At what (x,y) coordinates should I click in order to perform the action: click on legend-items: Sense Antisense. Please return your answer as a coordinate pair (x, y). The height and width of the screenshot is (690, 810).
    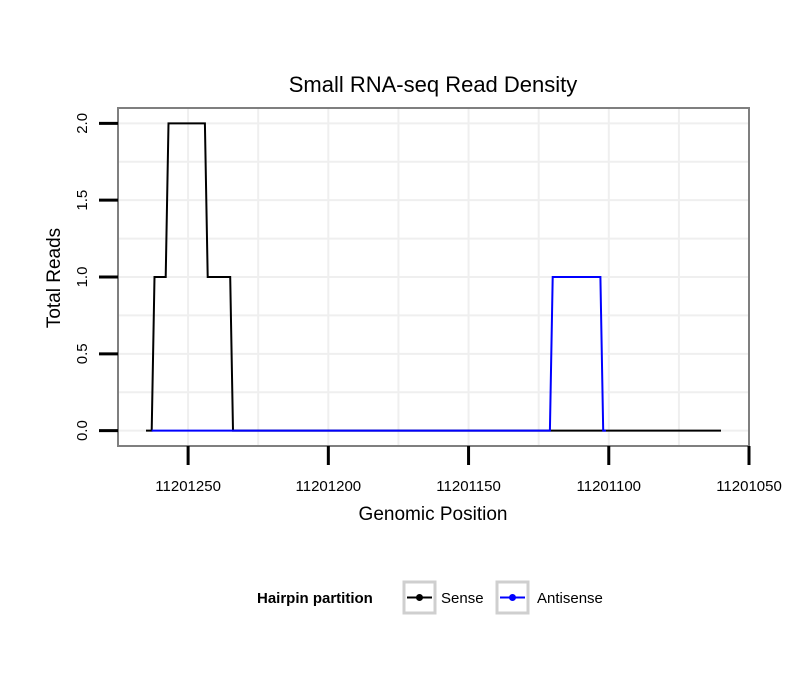
    Looking at the image, I should click on (502, 597).